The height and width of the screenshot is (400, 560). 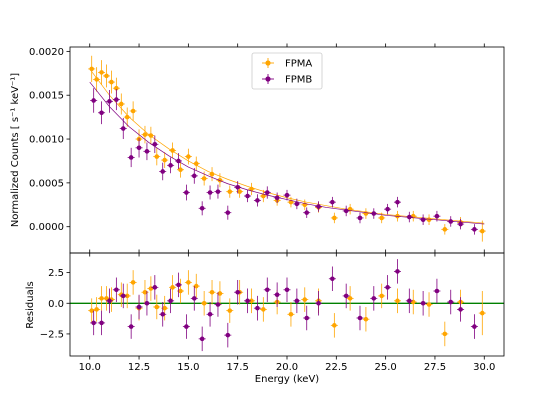 What do you see at coordinates (268, 79) in the screenshot?
I see `legend-fpmb-marker` at bounding box center [268, 79].